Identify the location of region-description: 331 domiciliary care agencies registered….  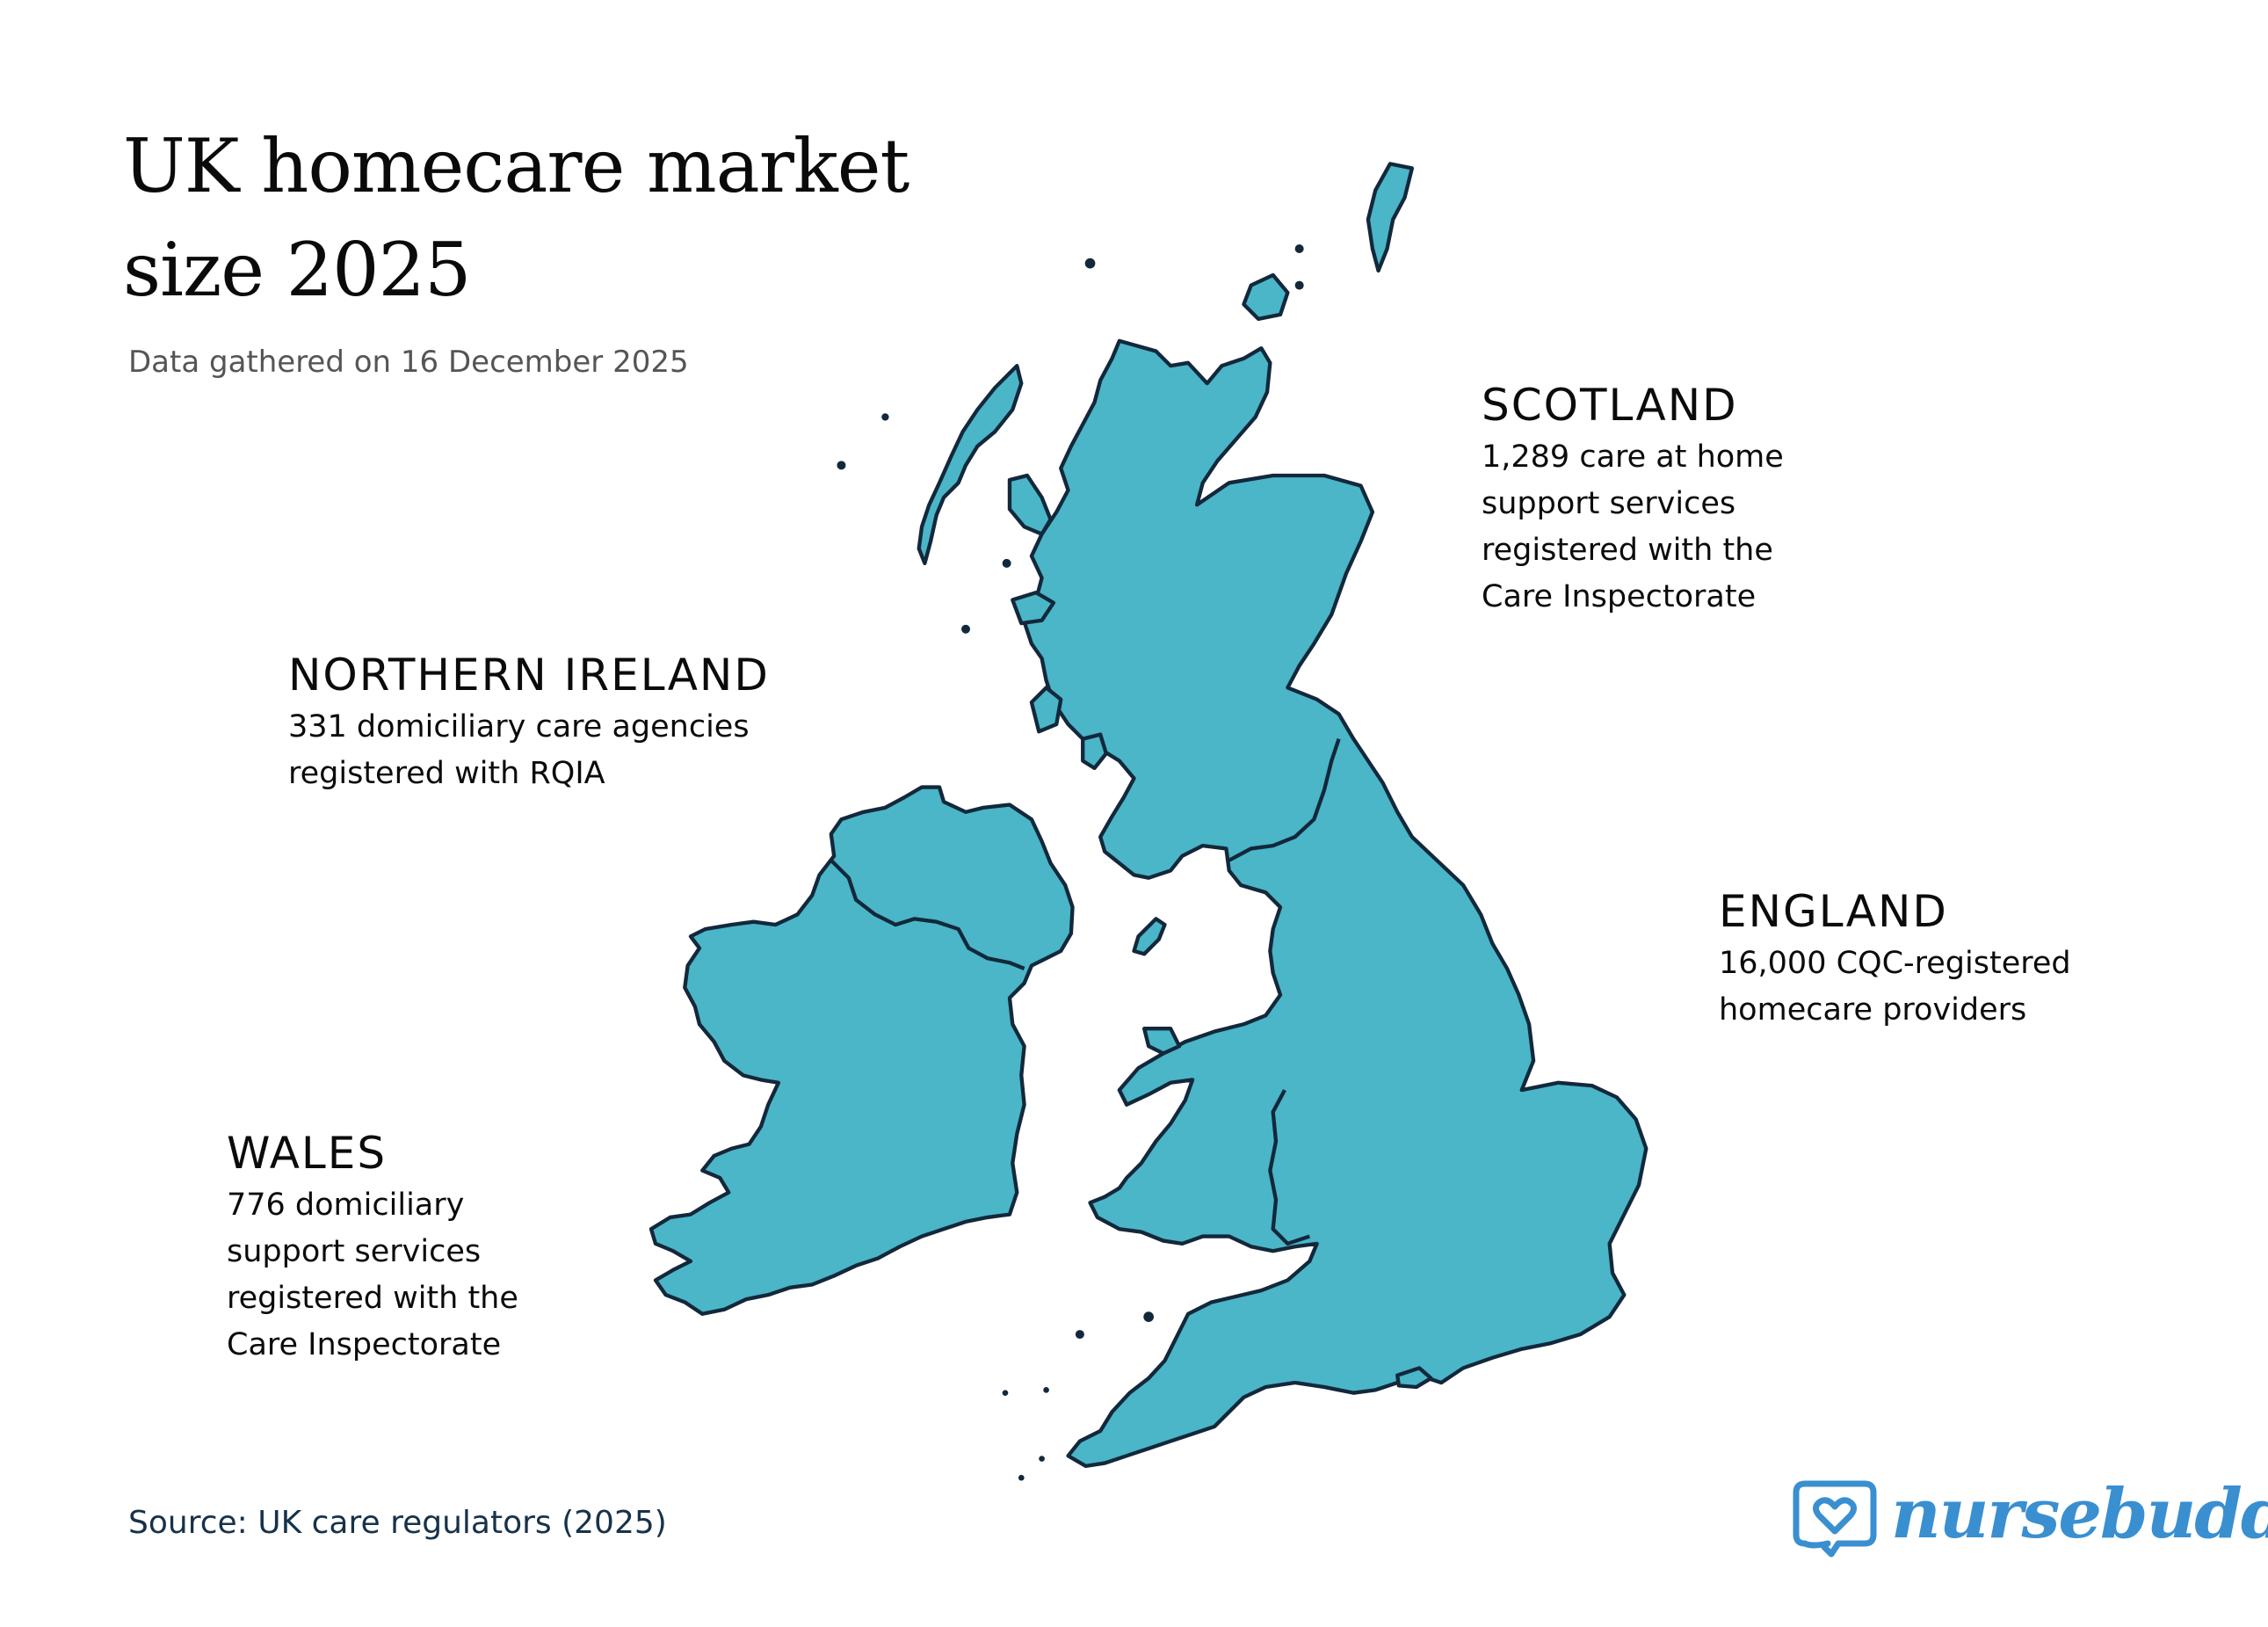
(519, 750).